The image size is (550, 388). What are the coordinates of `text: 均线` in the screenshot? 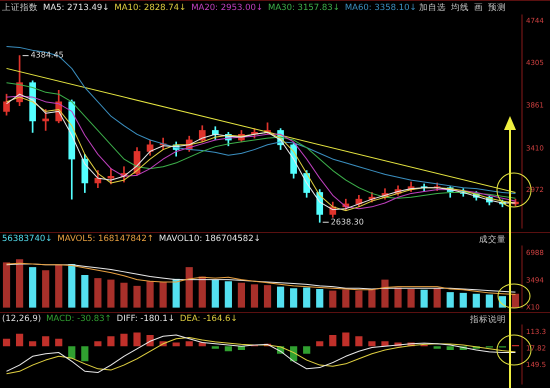 It's located at (460, 8).